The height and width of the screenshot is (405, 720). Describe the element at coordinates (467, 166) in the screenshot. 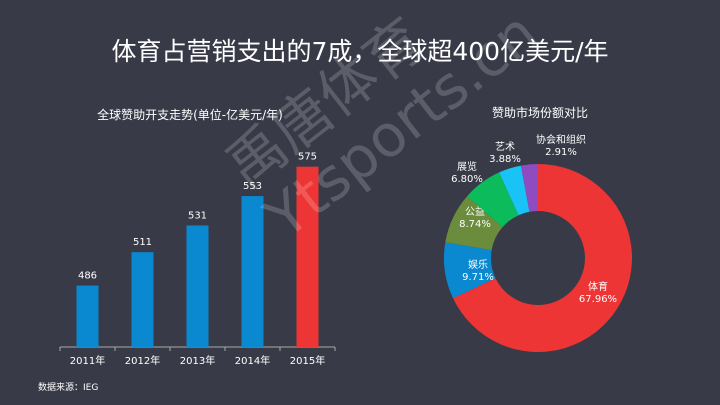

I see `slice-label: 展览` at that location.